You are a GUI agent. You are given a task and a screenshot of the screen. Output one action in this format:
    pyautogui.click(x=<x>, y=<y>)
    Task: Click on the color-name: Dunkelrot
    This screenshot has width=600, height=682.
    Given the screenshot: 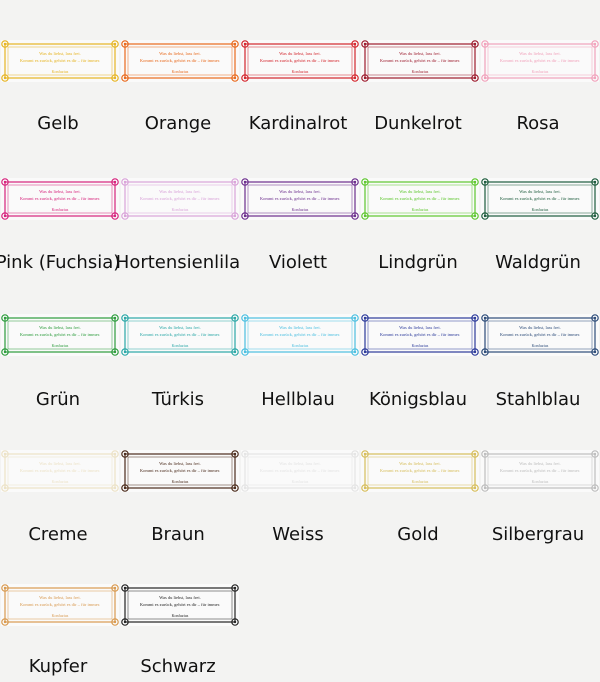 What is the action you would take?
    pyautogui.click(x=418, y=123)
    